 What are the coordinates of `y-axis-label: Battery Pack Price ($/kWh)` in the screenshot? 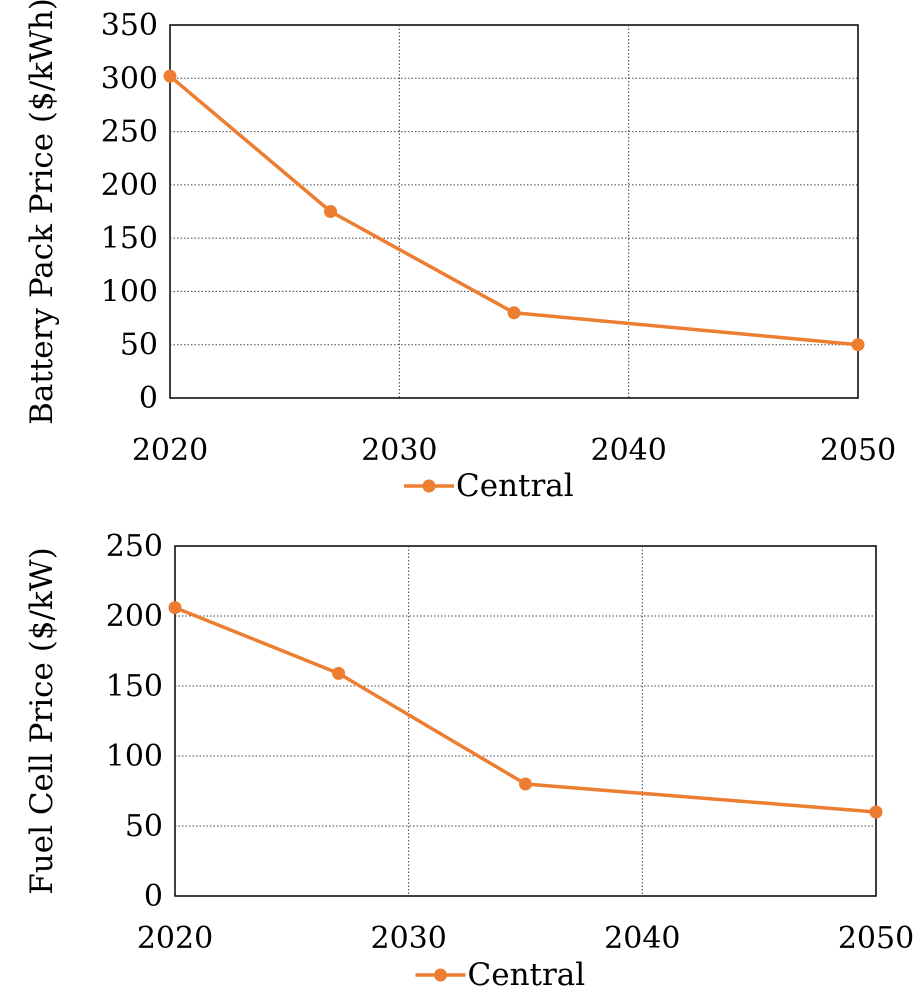 It's located at (42, 212).